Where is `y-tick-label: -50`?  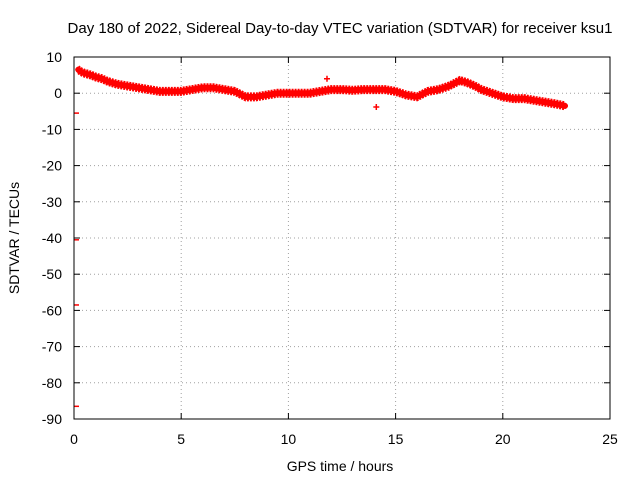
y-tick-label: -50 is located at coordinates (52, 274).